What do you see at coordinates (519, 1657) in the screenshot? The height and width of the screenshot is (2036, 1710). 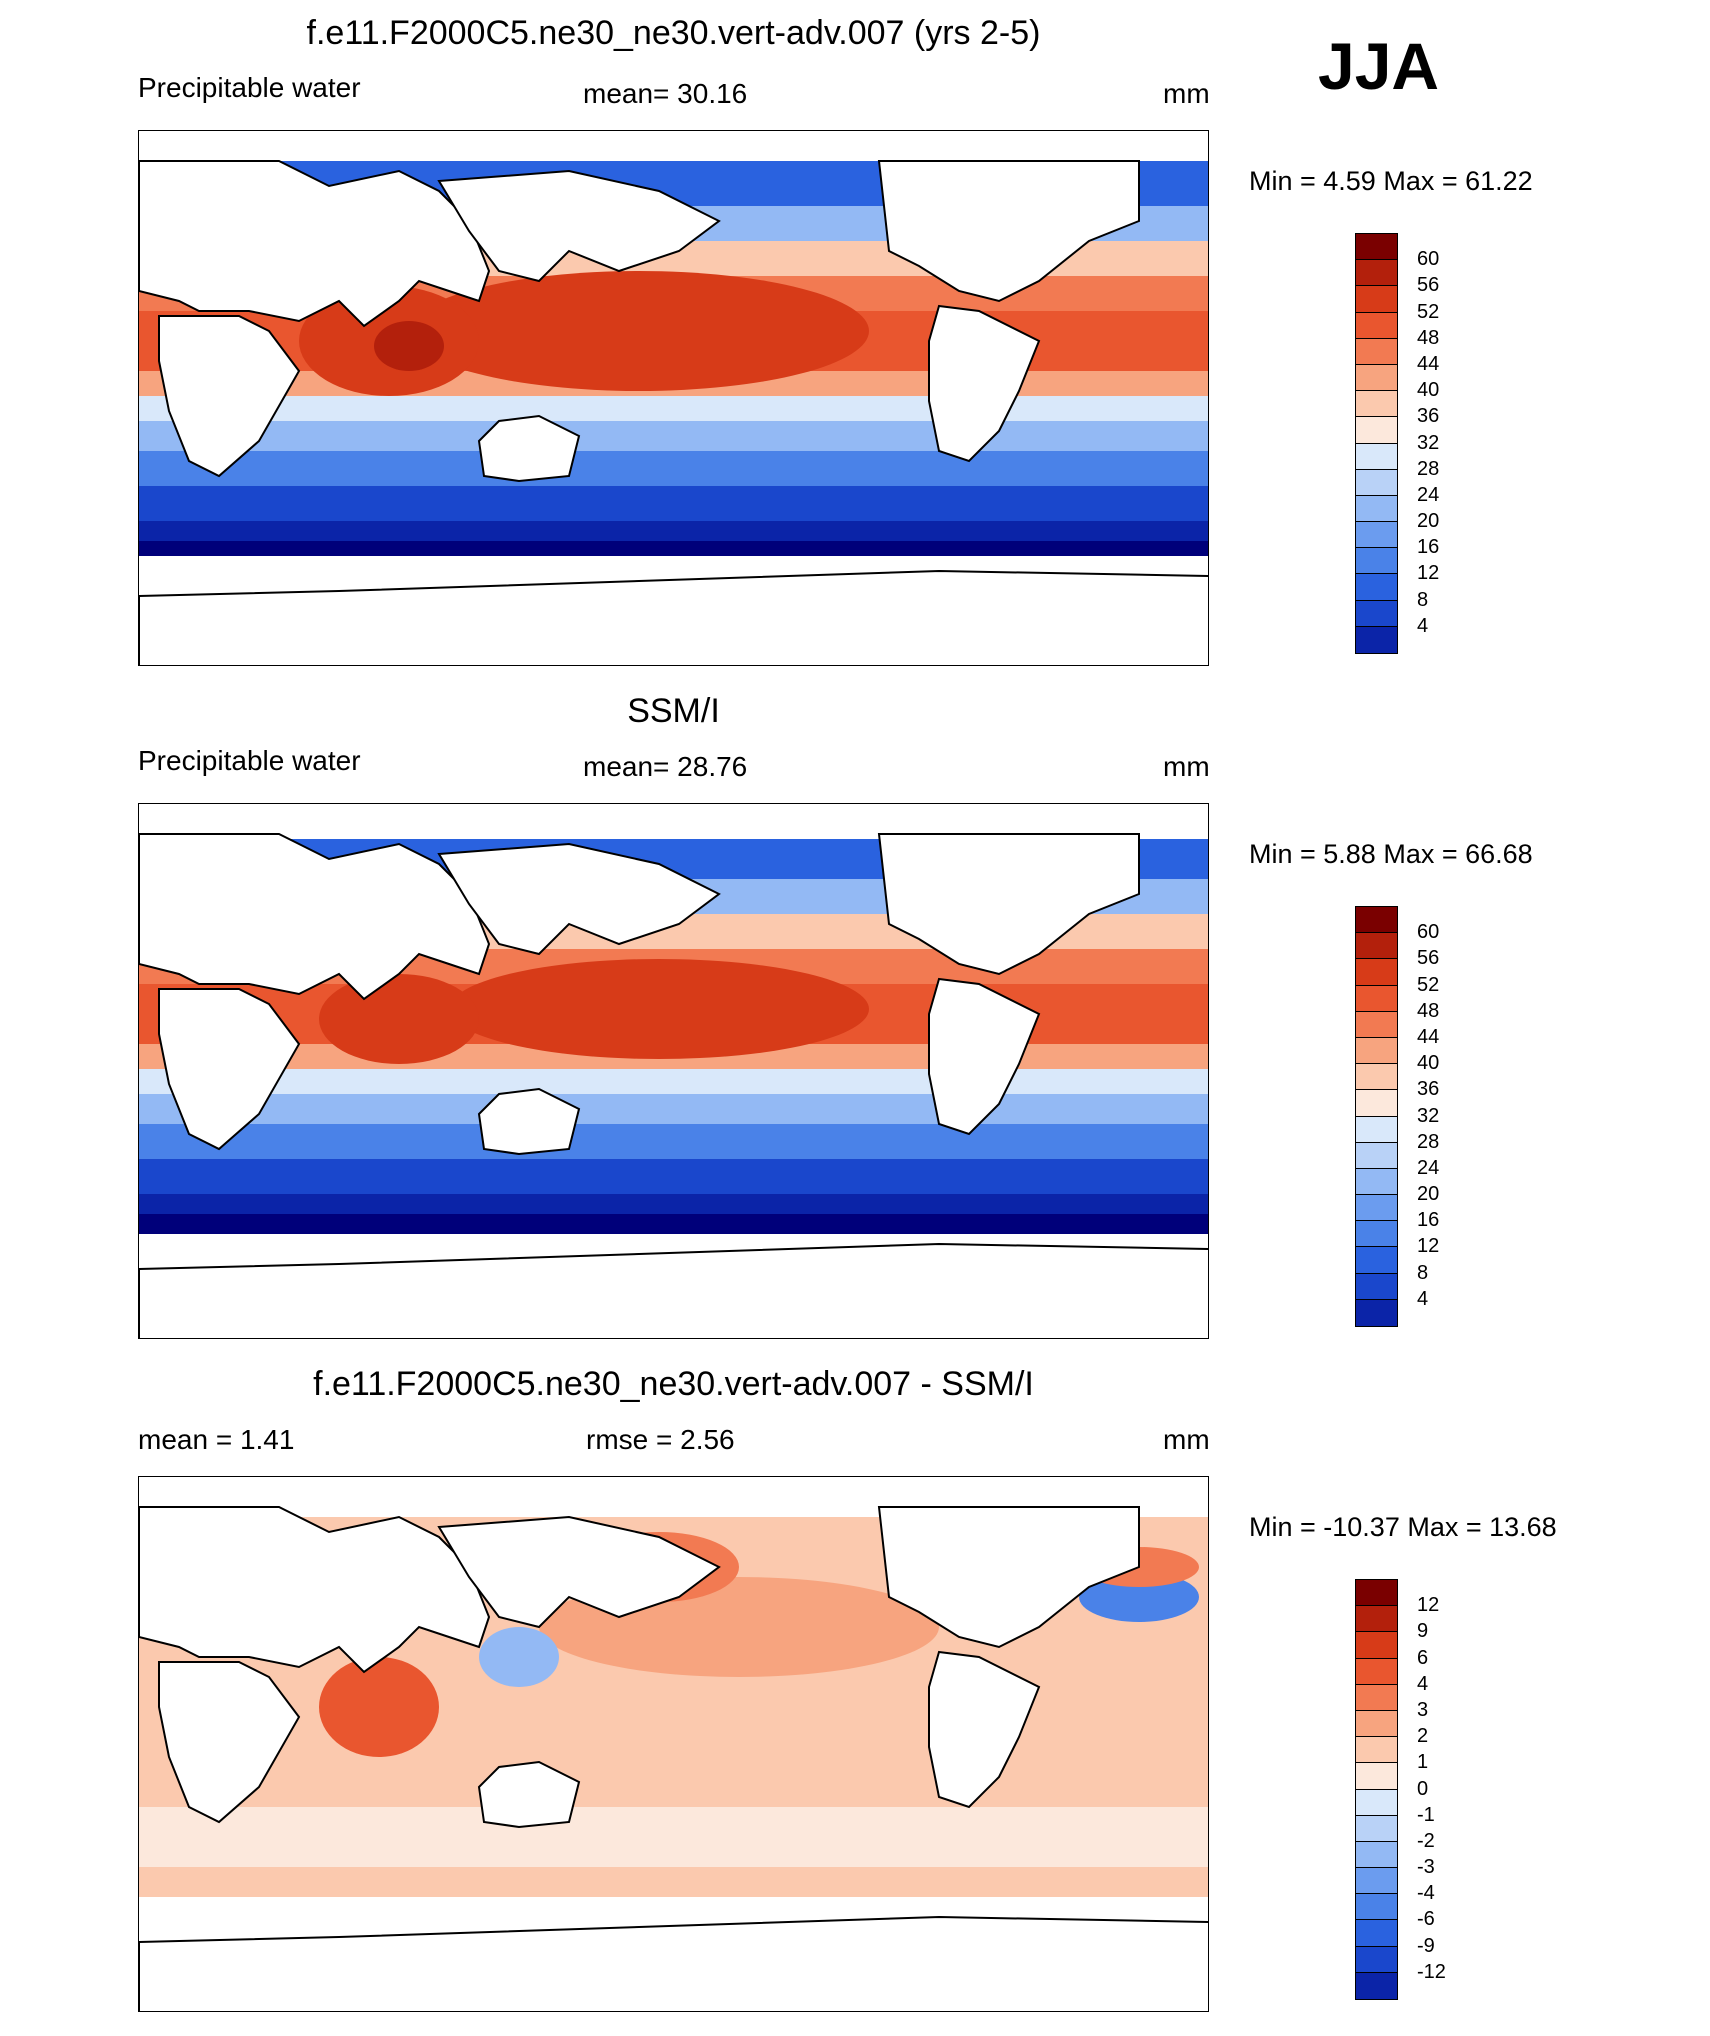 I see `anomaly-region` at bounding box center [519, 1657].